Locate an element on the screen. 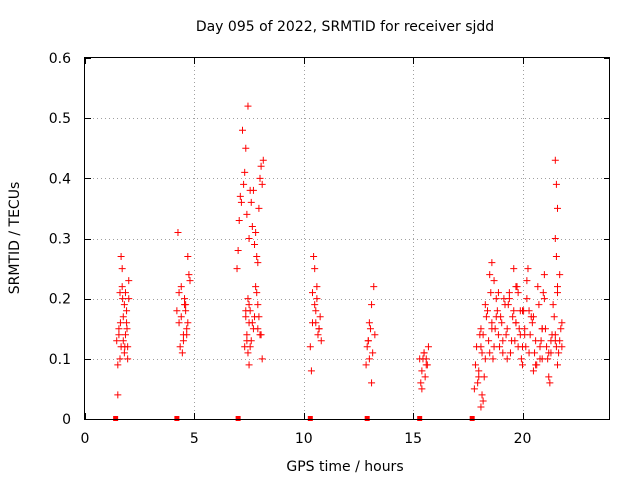 The height and width of the screenshot is (480, 640). y-tick-label: 0.2 is located at coordinates (60, 300).